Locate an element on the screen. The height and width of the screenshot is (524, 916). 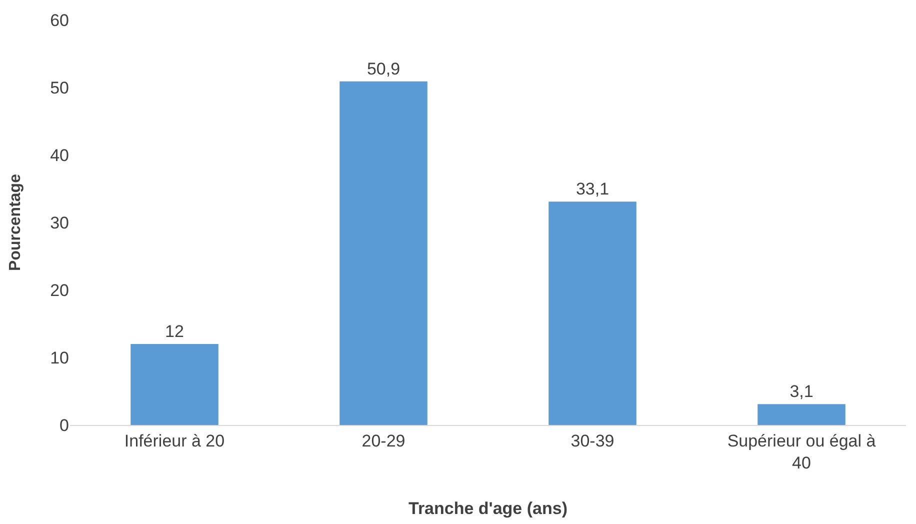
y-tick-label: 30 is located at coordinates (59, 222).